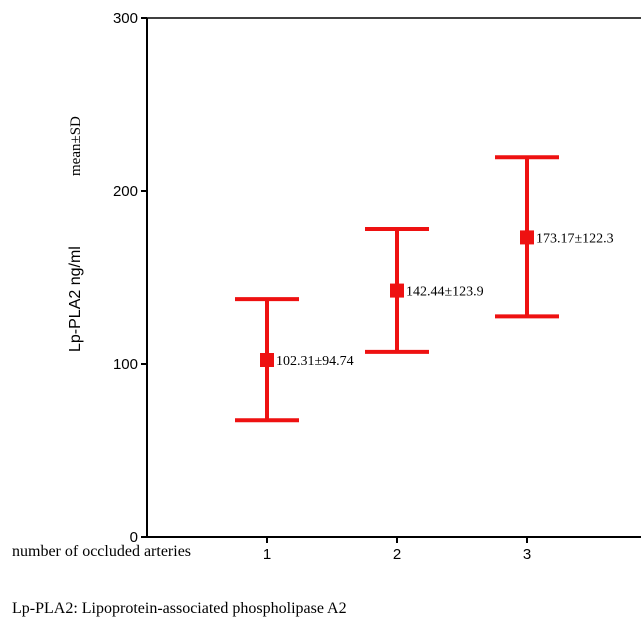  What do you see at coordinates (445, 292) in the screenshot?
I see `data-label: 142.44±123.9` at bounding box center [445, 292].